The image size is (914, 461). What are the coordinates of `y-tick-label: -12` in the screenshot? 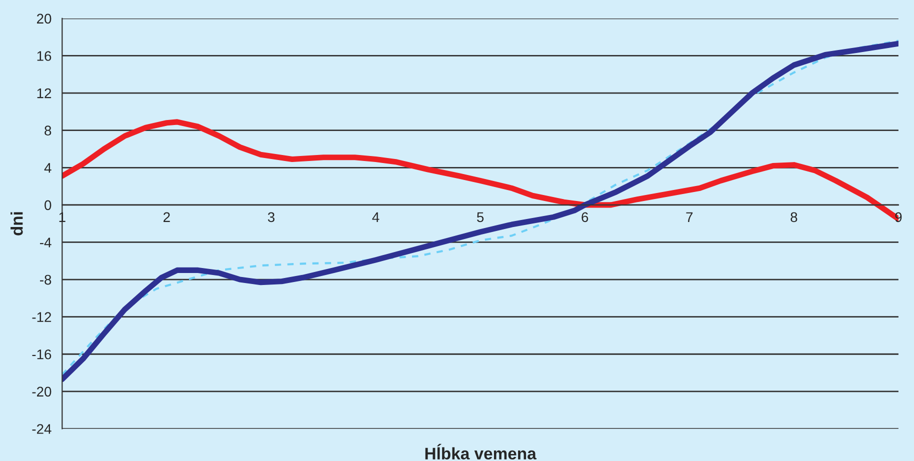 It's located at (42, 317).